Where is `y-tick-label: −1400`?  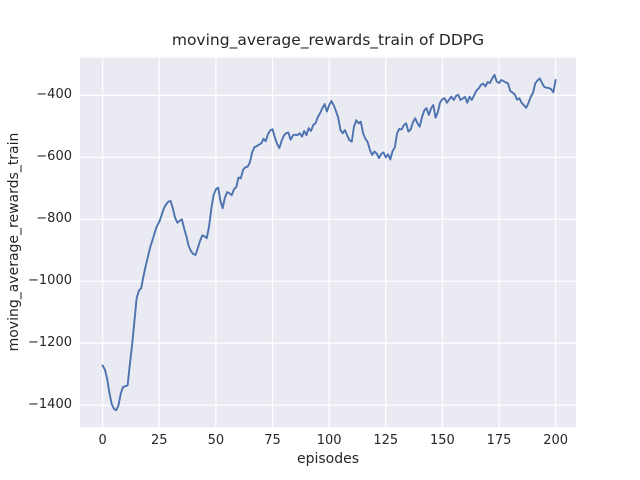 y-tick-label: −1400 is located at coordinates (50, 405).